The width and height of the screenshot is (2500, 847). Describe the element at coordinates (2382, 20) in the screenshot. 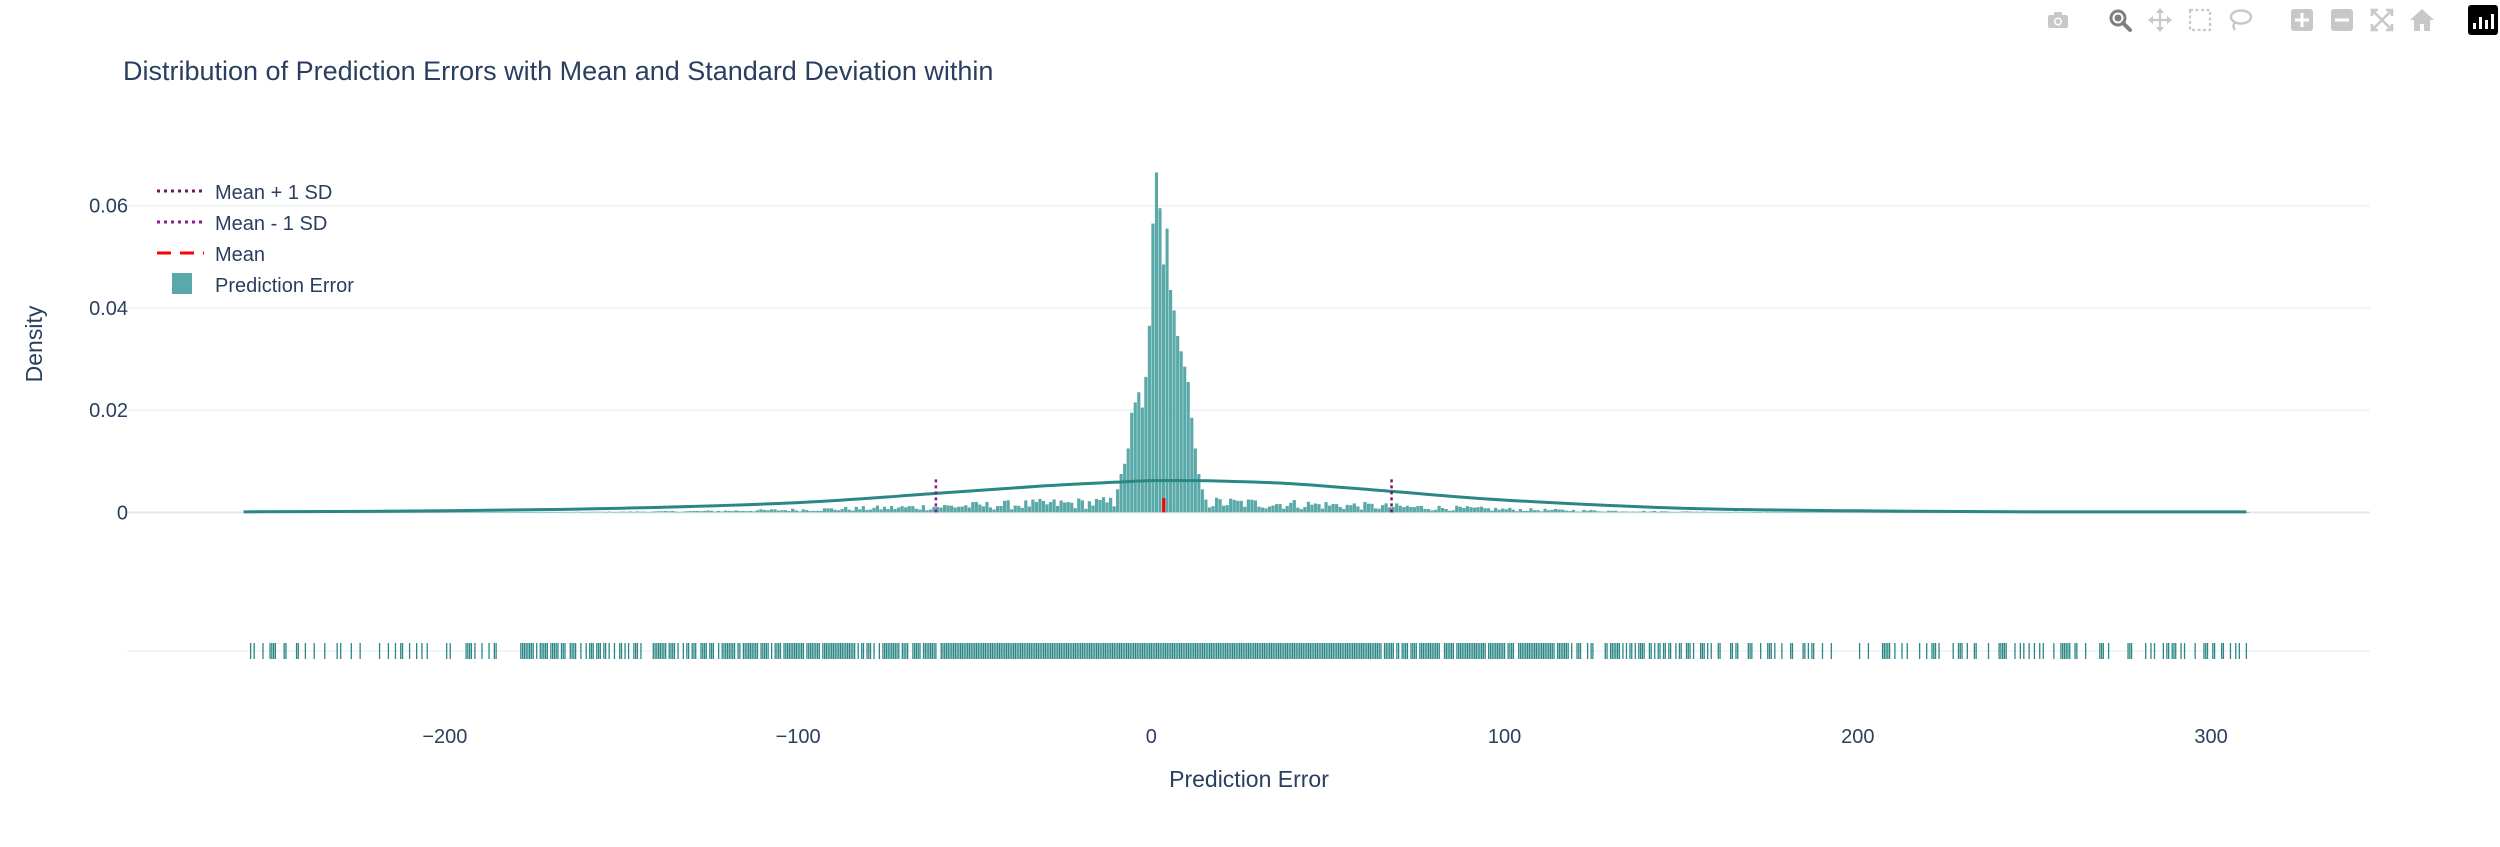

I see `autoscale-icon` at that location.